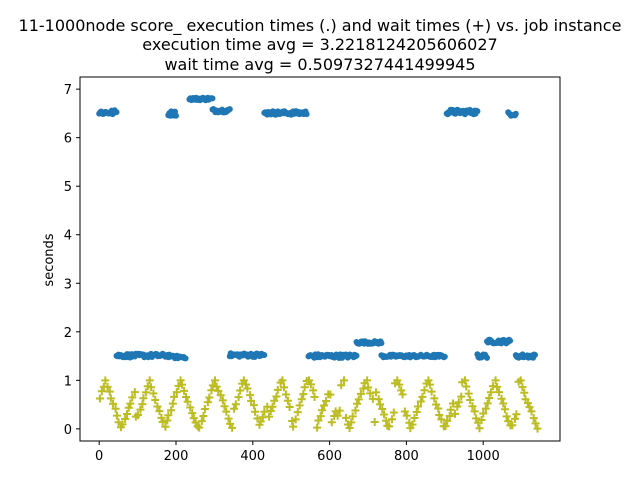 This screenshot has width=640, height=480. What do you see at coordinates (319, 44) in the screenshot?
I see `chart-title-line-2: execution time avg = 3.2218124205606027` at bounding box center [319, 44].